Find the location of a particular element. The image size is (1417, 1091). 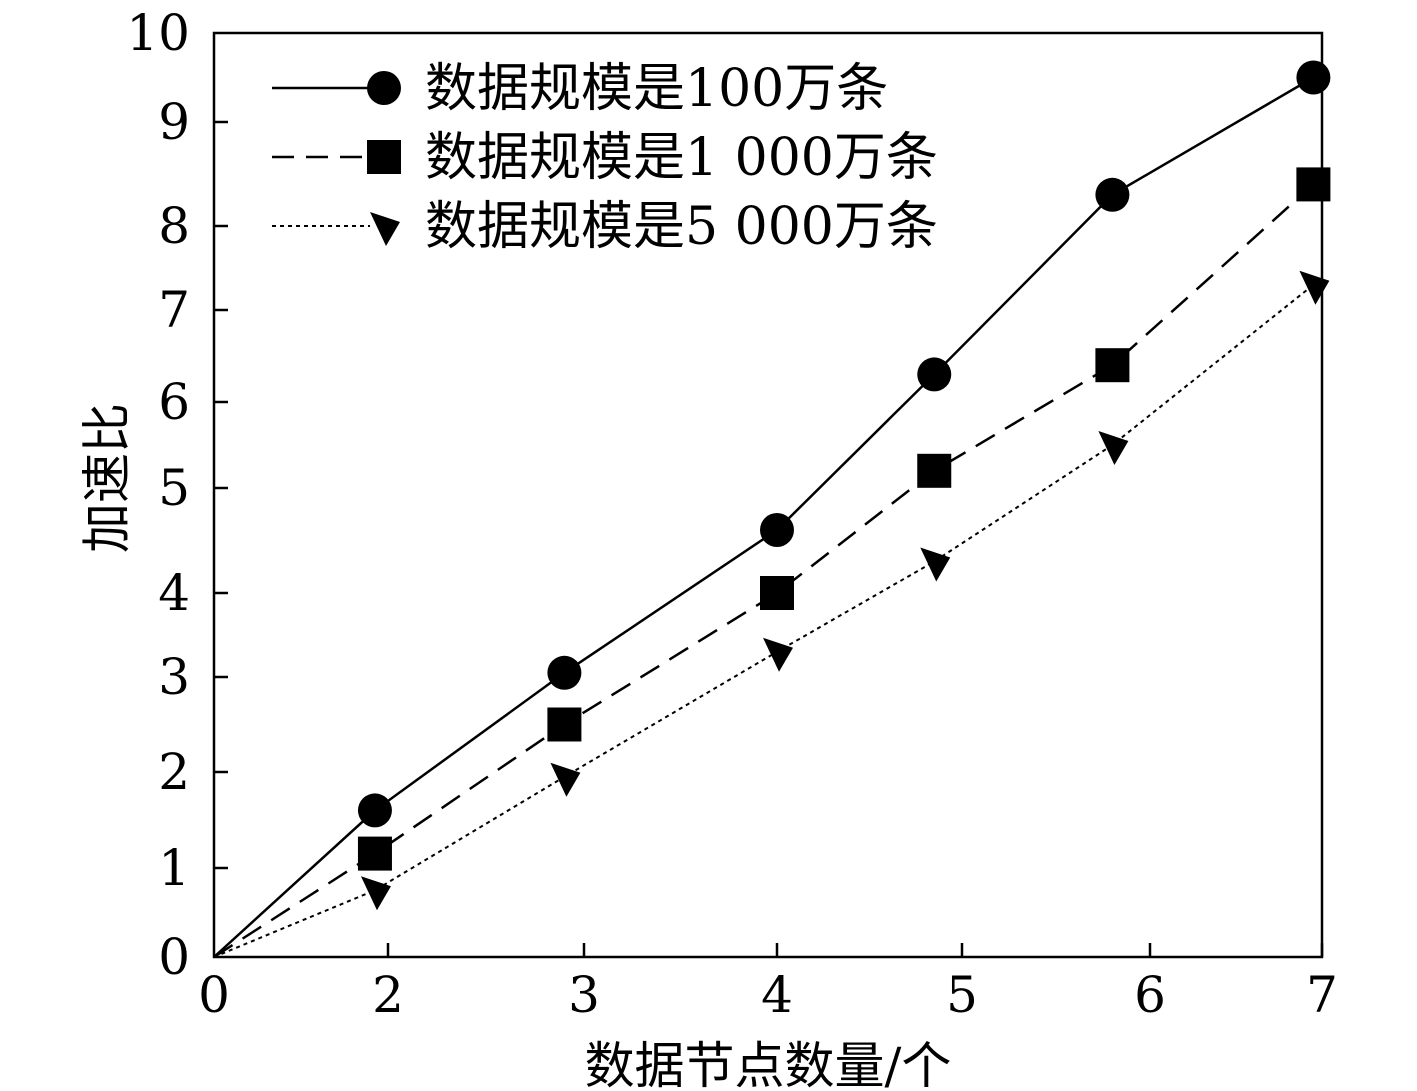

x-tick-label: 3 is located at coordinates (584, 995).